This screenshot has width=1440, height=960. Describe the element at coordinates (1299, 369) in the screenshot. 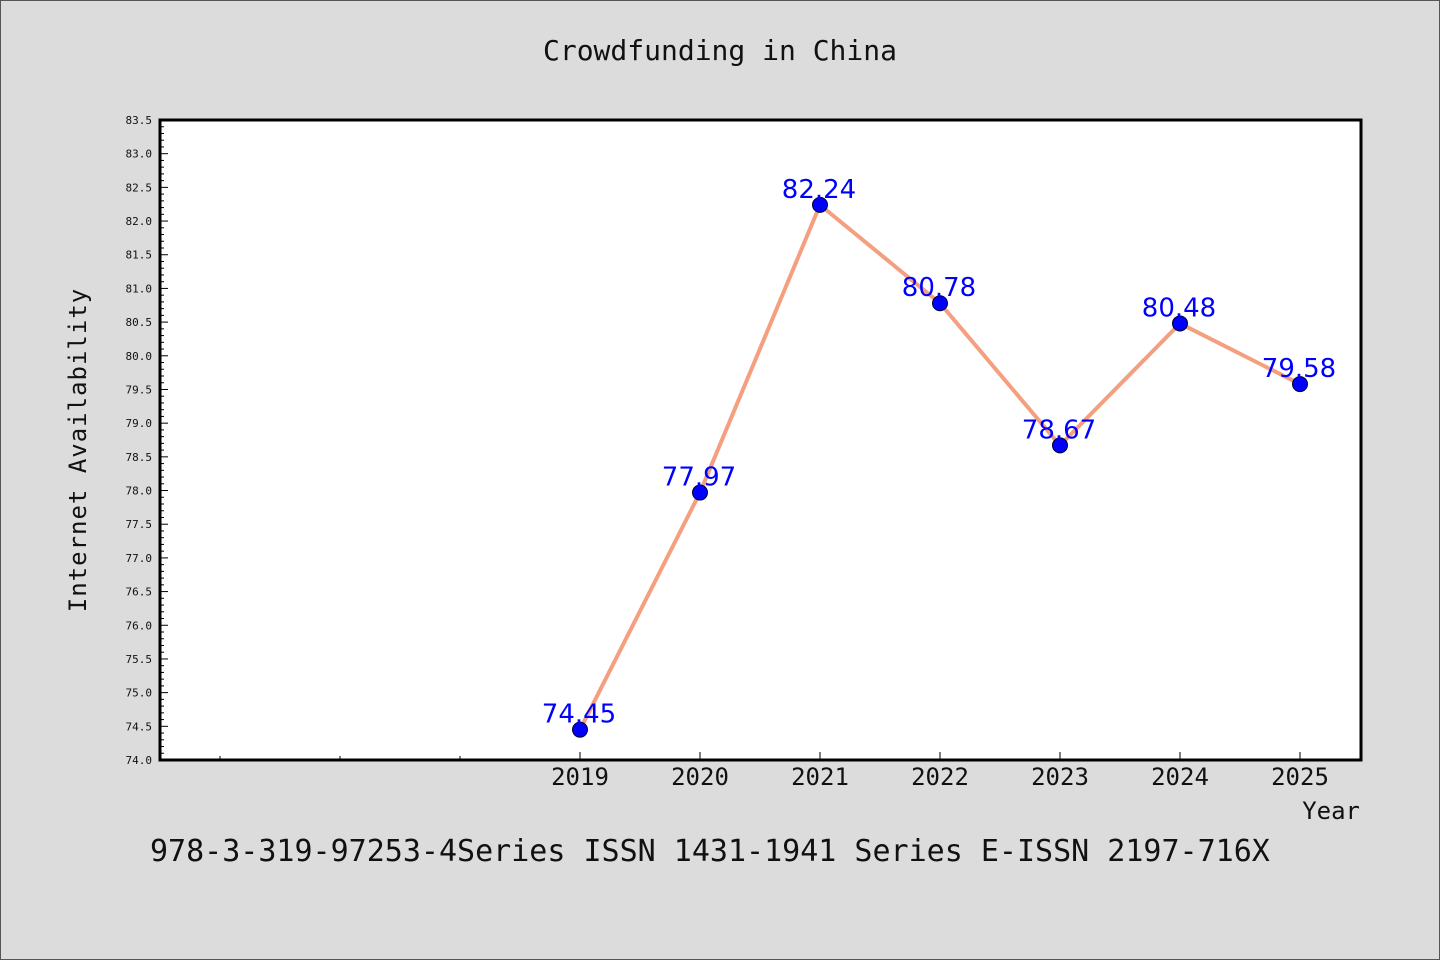

I see `data-label: 79.58` at that location.